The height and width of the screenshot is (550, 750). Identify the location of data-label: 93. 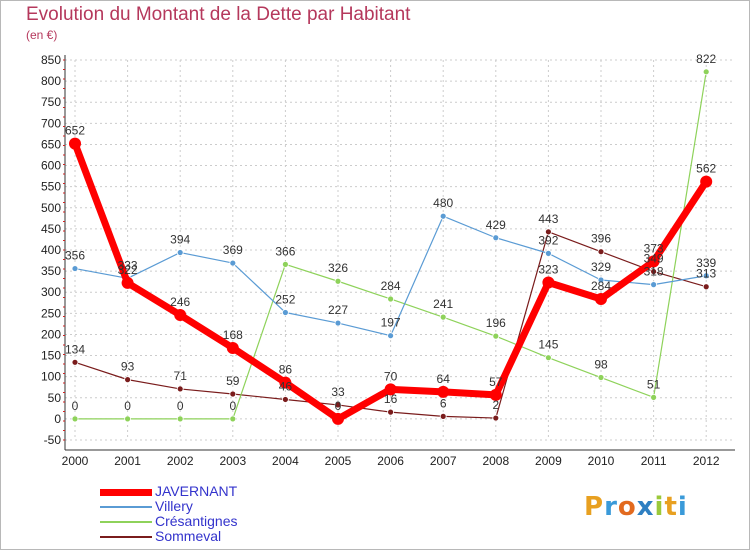
(128, 367).